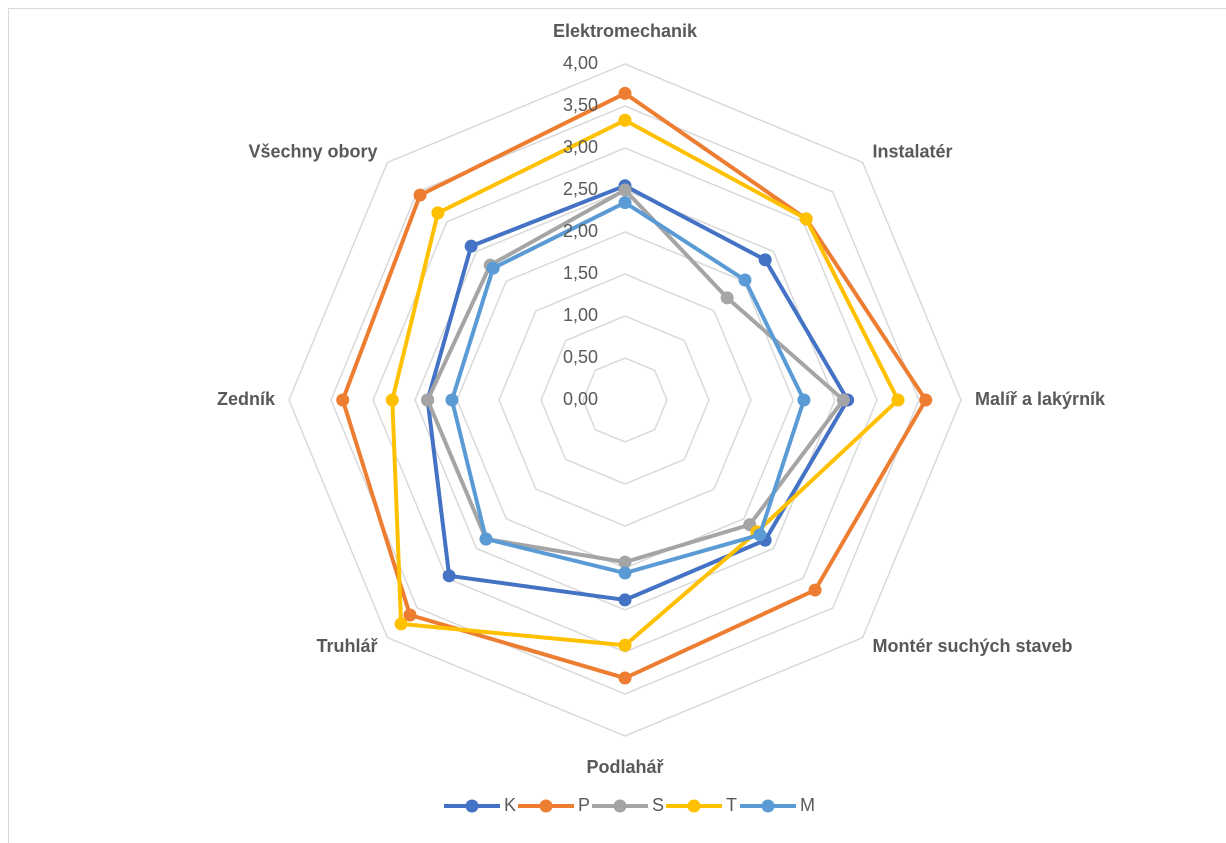 This screenshot has height=843, width=1226. I want to click on category-label: Malíř a lakýrník, so click(1040, 399).